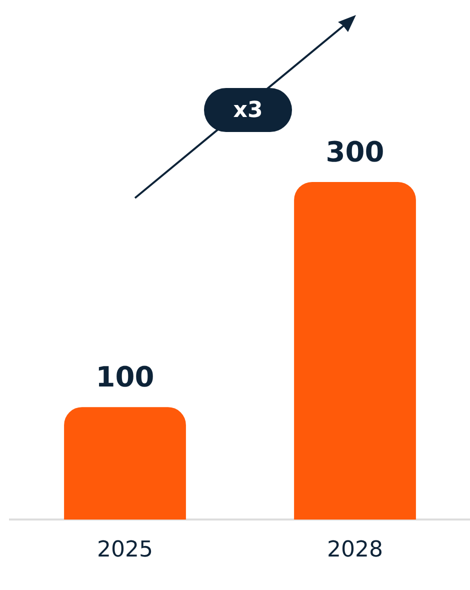 This screenshot has width=470, height=590. I want to click on x-tick-label: 2028, so click(355, 550).